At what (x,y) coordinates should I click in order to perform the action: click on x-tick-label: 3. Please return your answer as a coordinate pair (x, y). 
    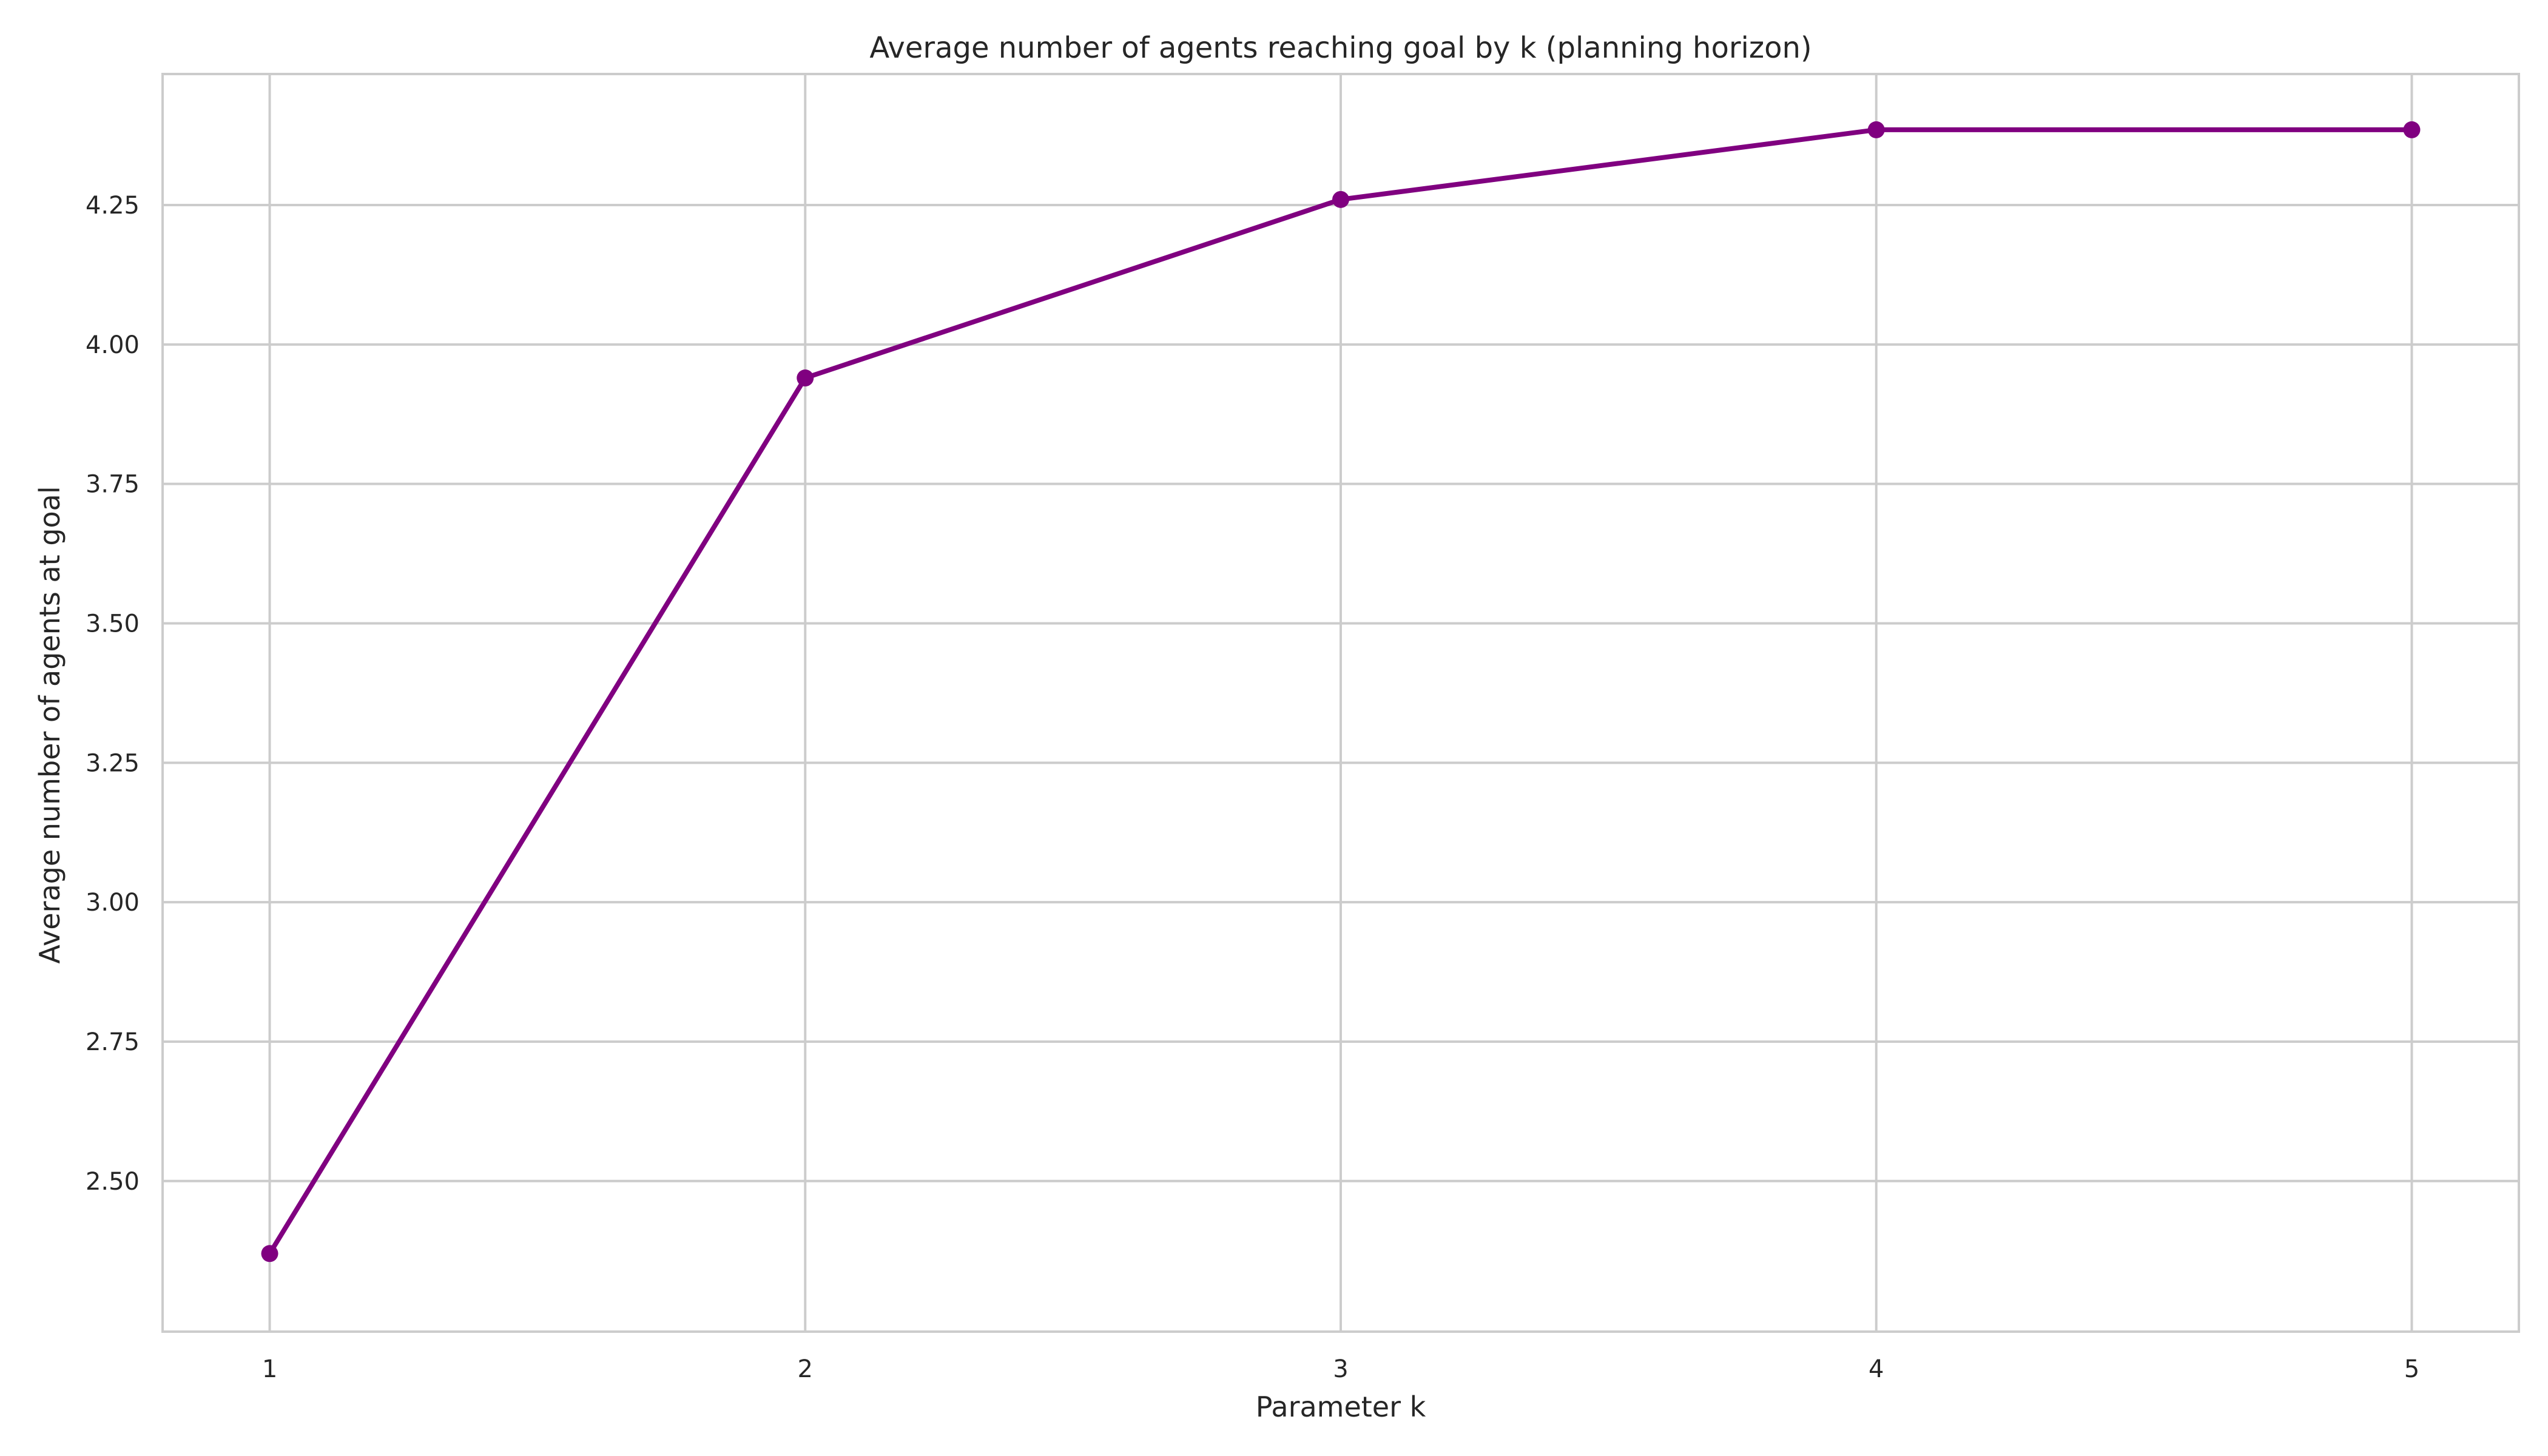
    Looking at the image, I should click on (1340, 1369).